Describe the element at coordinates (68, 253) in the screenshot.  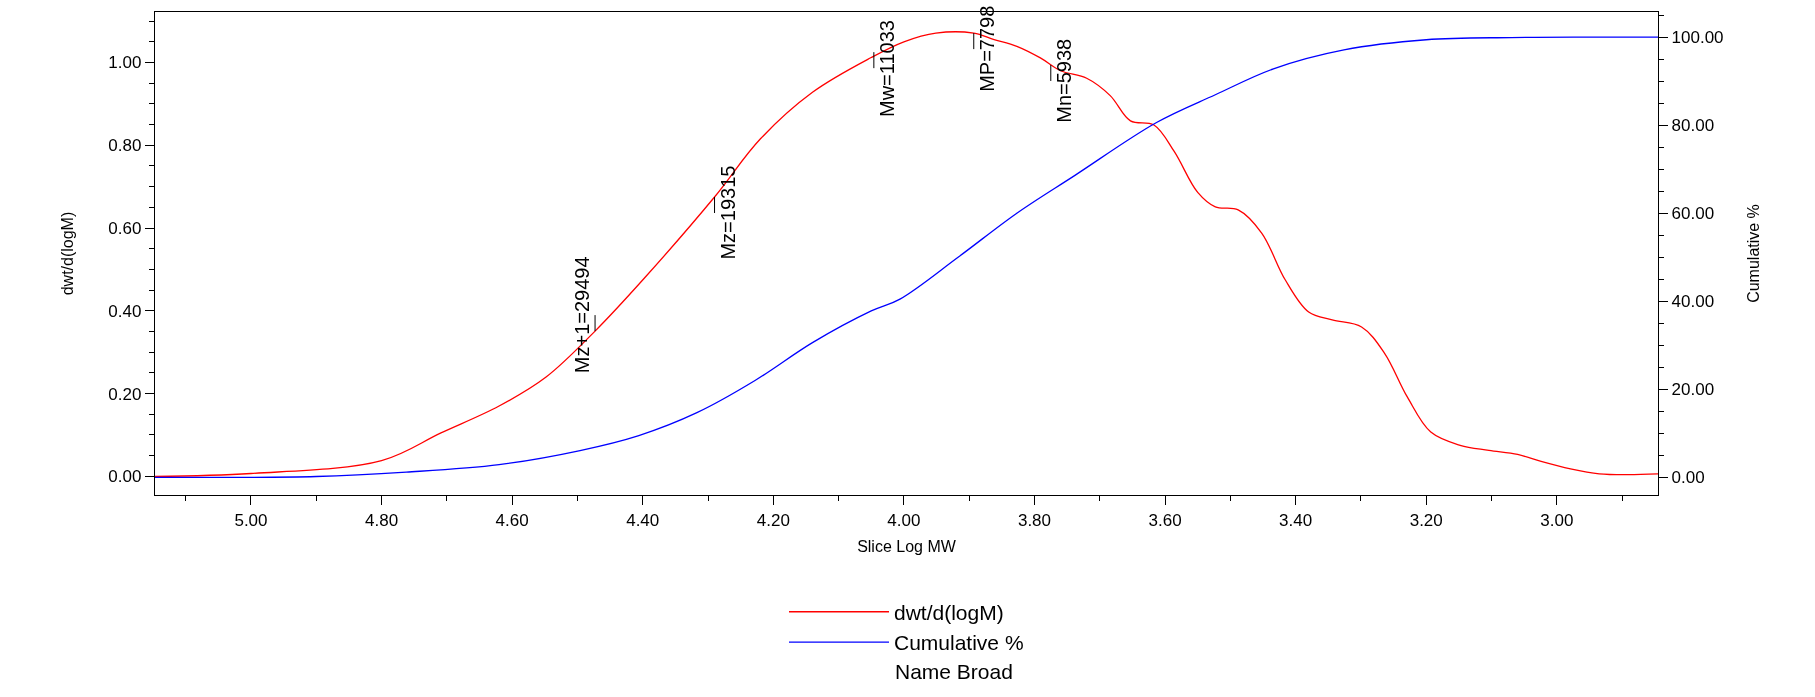
I see `y-axis-title: dwt/d(logM)` at that location.